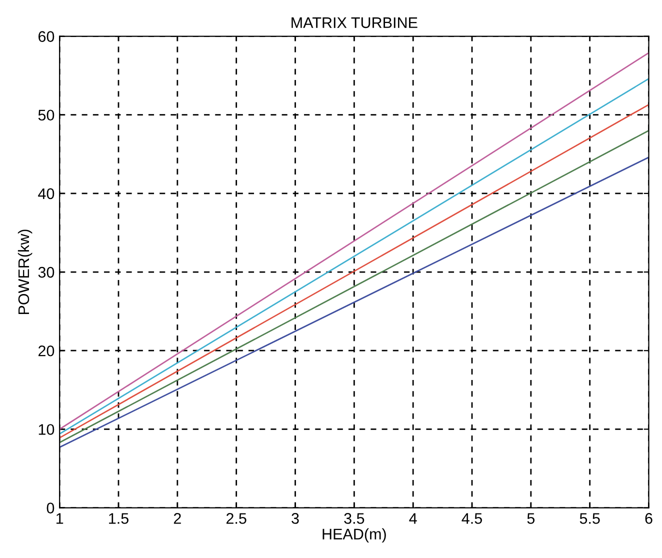 This screenshot has width=662, height=558. What do you see at coordinates (46, 194) in the screenshot?
I see `y-tick-label: 40` at bounding box center [46, 194].